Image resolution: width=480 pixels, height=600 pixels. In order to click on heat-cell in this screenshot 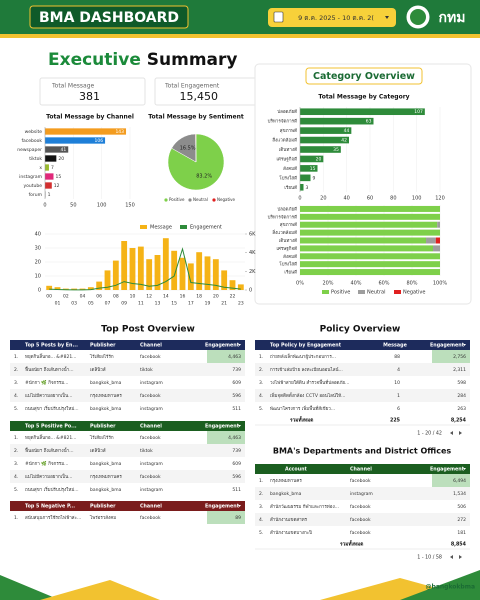, I will do `click(226, 517)`.